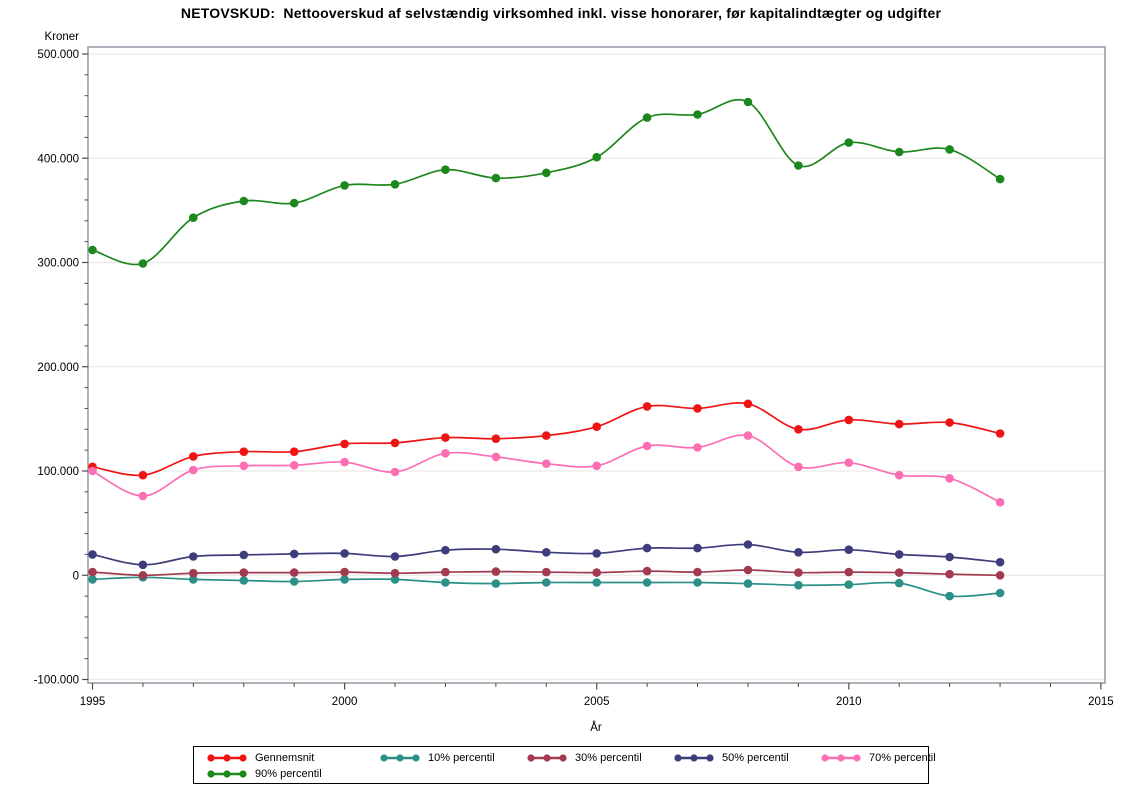 This screenshot has height=793, width=1122. Describe the element at coordinates (56, 681) in the screenshot. I see `y-tick-label: -100.000` at that location.